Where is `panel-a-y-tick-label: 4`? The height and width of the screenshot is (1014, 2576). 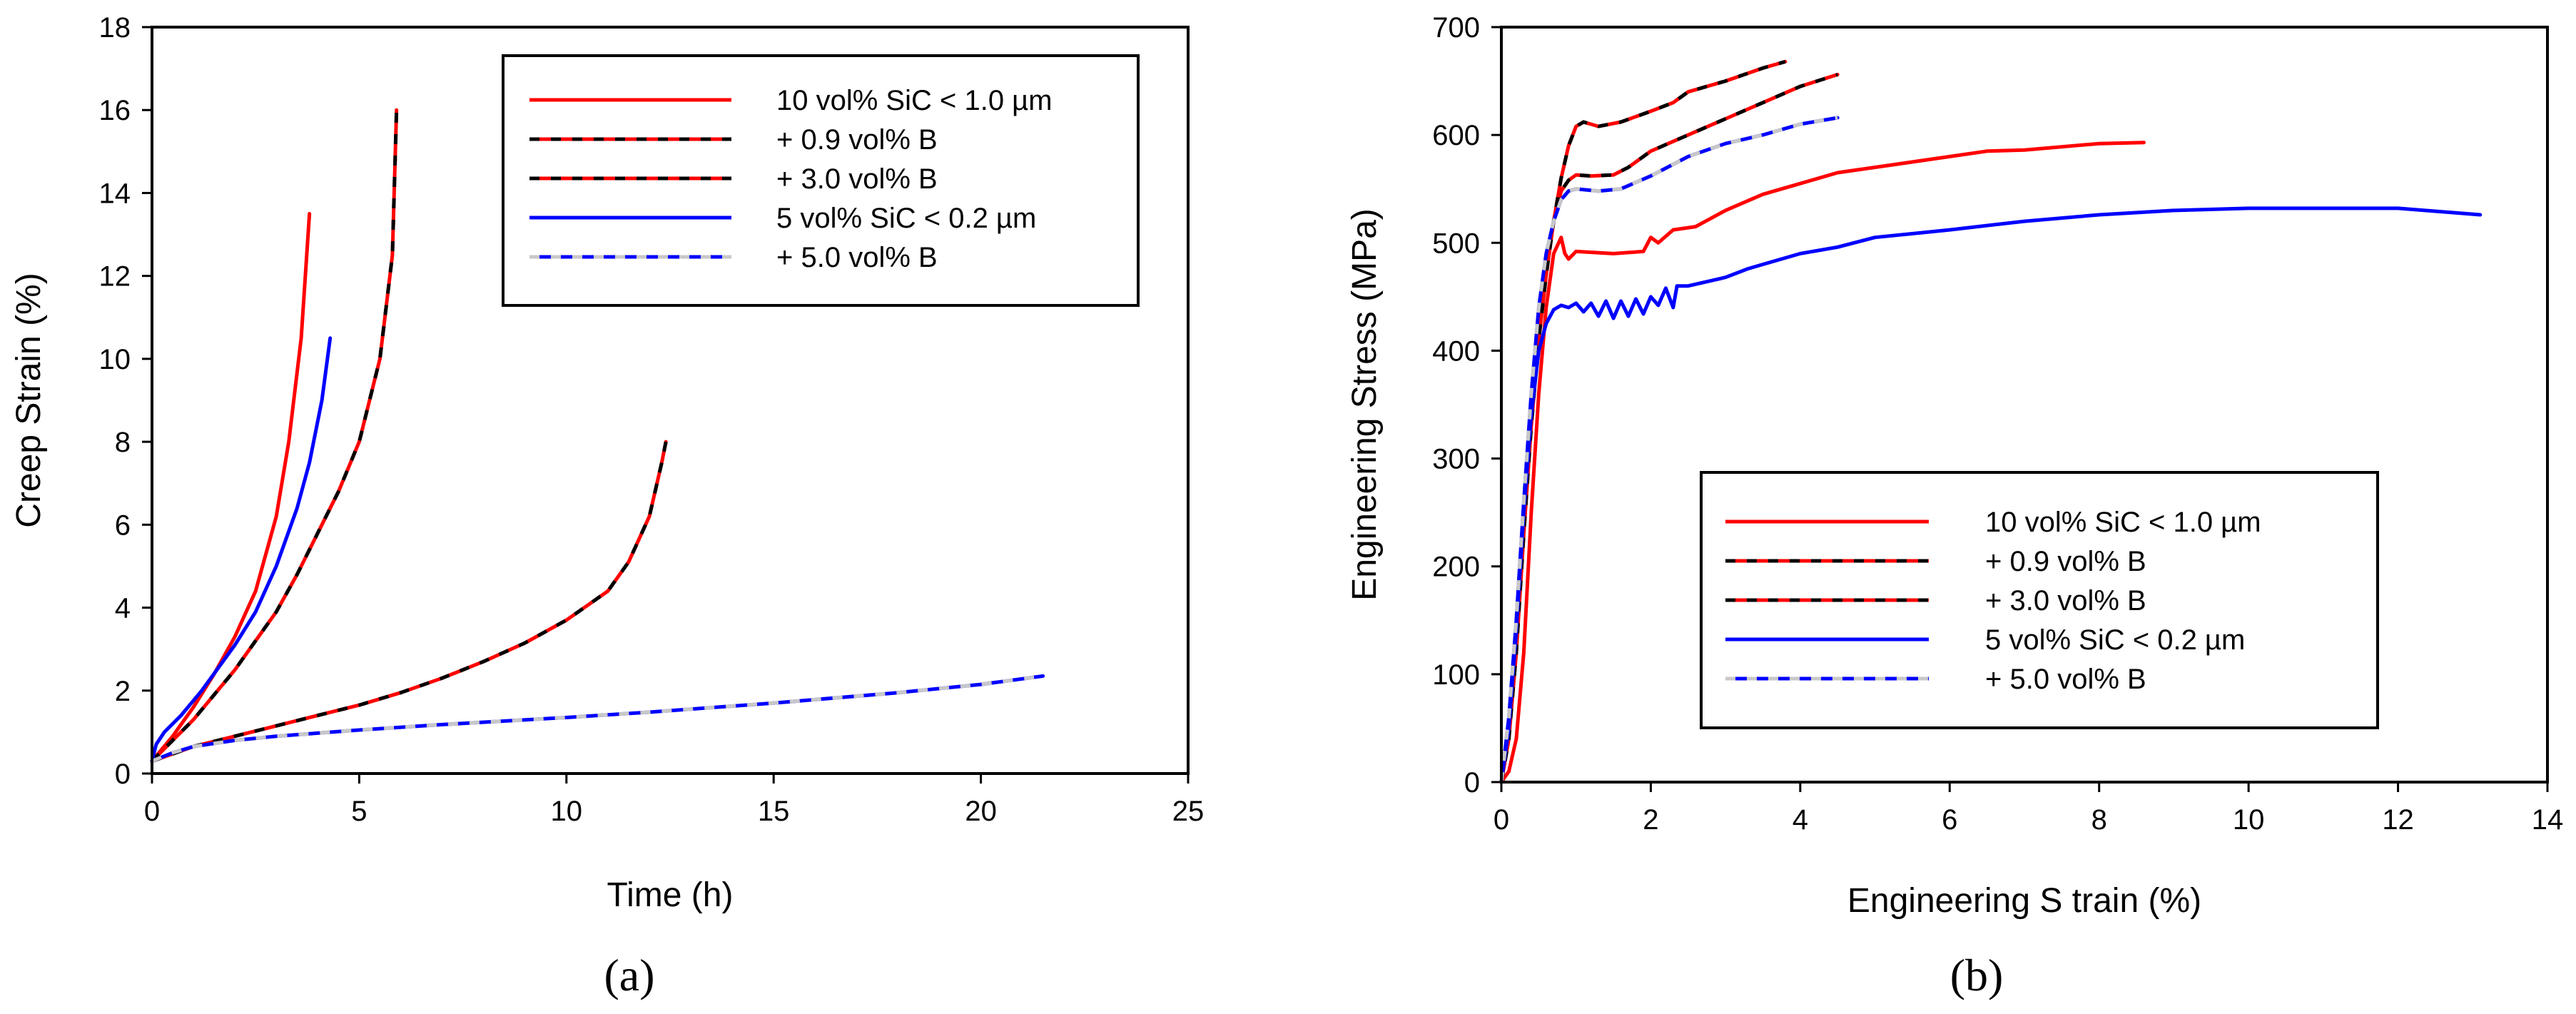
panel-a-y-tick-label: 4 is located at coordinates (123, 608).